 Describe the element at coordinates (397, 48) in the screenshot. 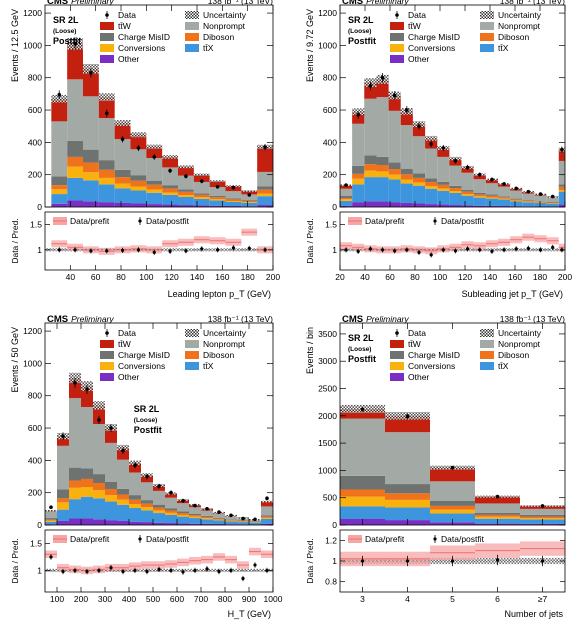

I see `legend-swatch-conversions` at that location.